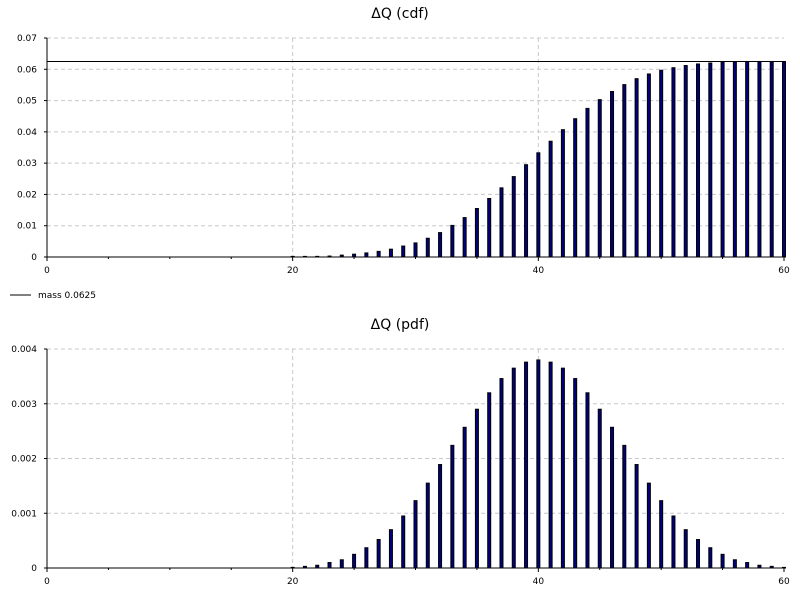 This screenshot has width=800, height=600. Describe the element at coordinates (784, 582) in the screenshot. I see `pdf-x-tick-label: 60` at that location.